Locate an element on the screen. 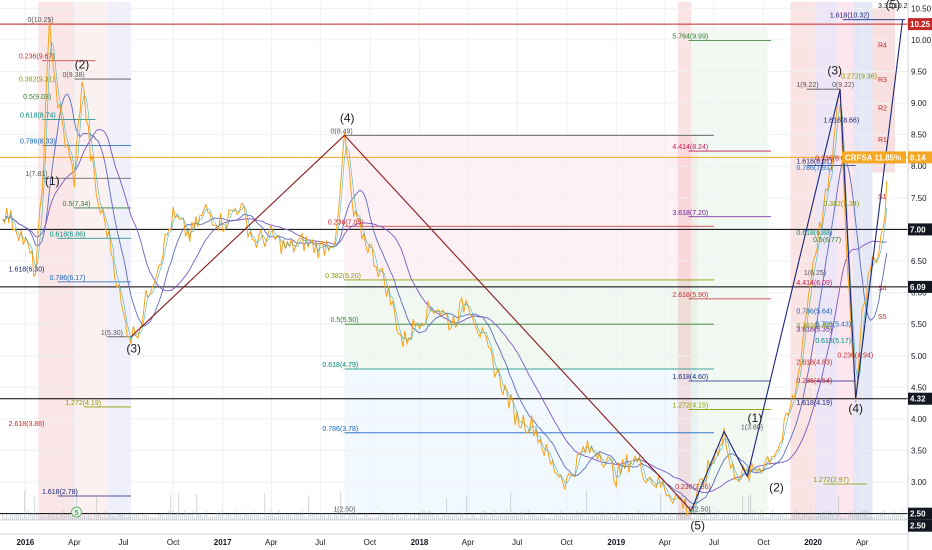 This screenshot has height=550, width=932. price-tick-12: 4.50 is located at coordinates (919, 387).